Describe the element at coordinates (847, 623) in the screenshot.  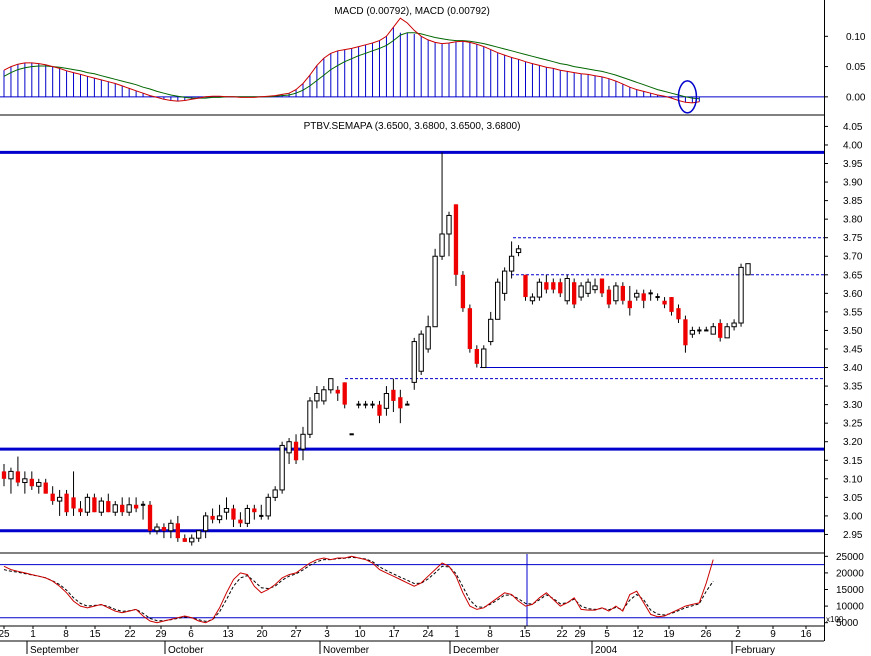
I see `volume-y-tick-label: 5000` at that location.